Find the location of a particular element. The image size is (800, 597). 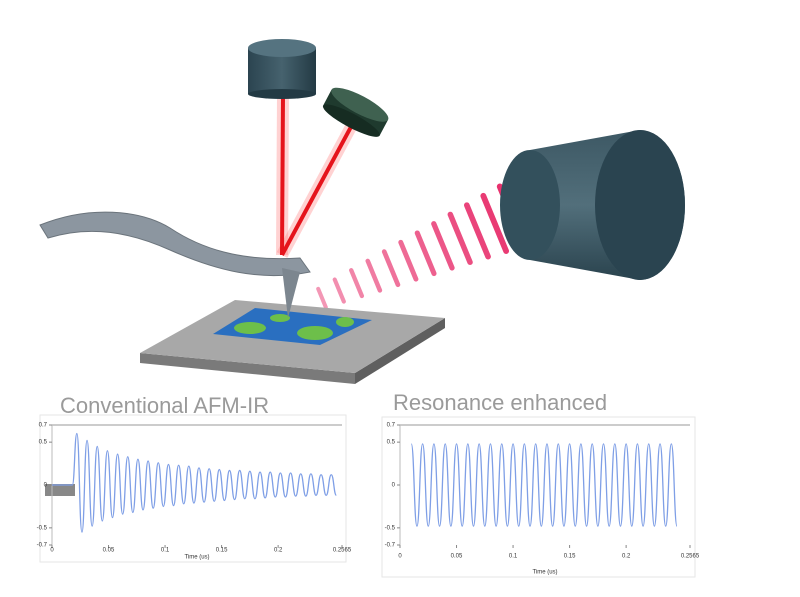

ir-source is located at coordinates (592, 205).